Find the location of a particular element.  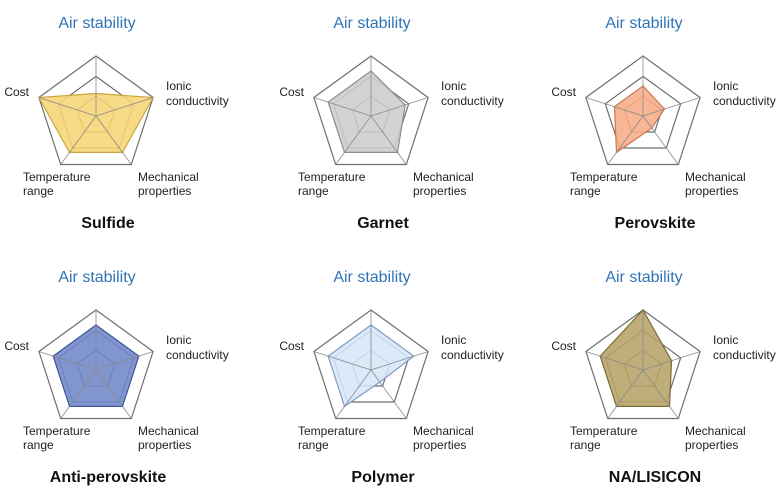

chart-title: Anti-perovskite is located at coordinates (108, 477).